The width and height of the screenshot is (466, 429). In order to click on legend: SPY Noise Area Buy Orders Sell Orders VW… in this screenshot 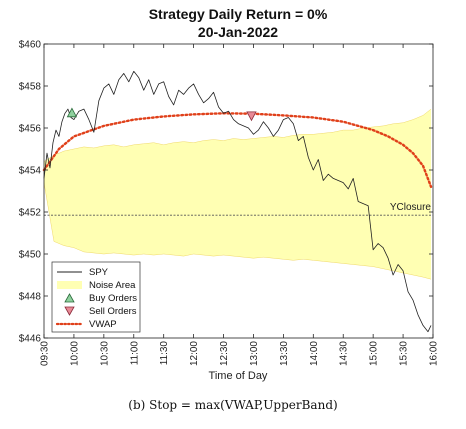, I will do `click(96, 297)`.